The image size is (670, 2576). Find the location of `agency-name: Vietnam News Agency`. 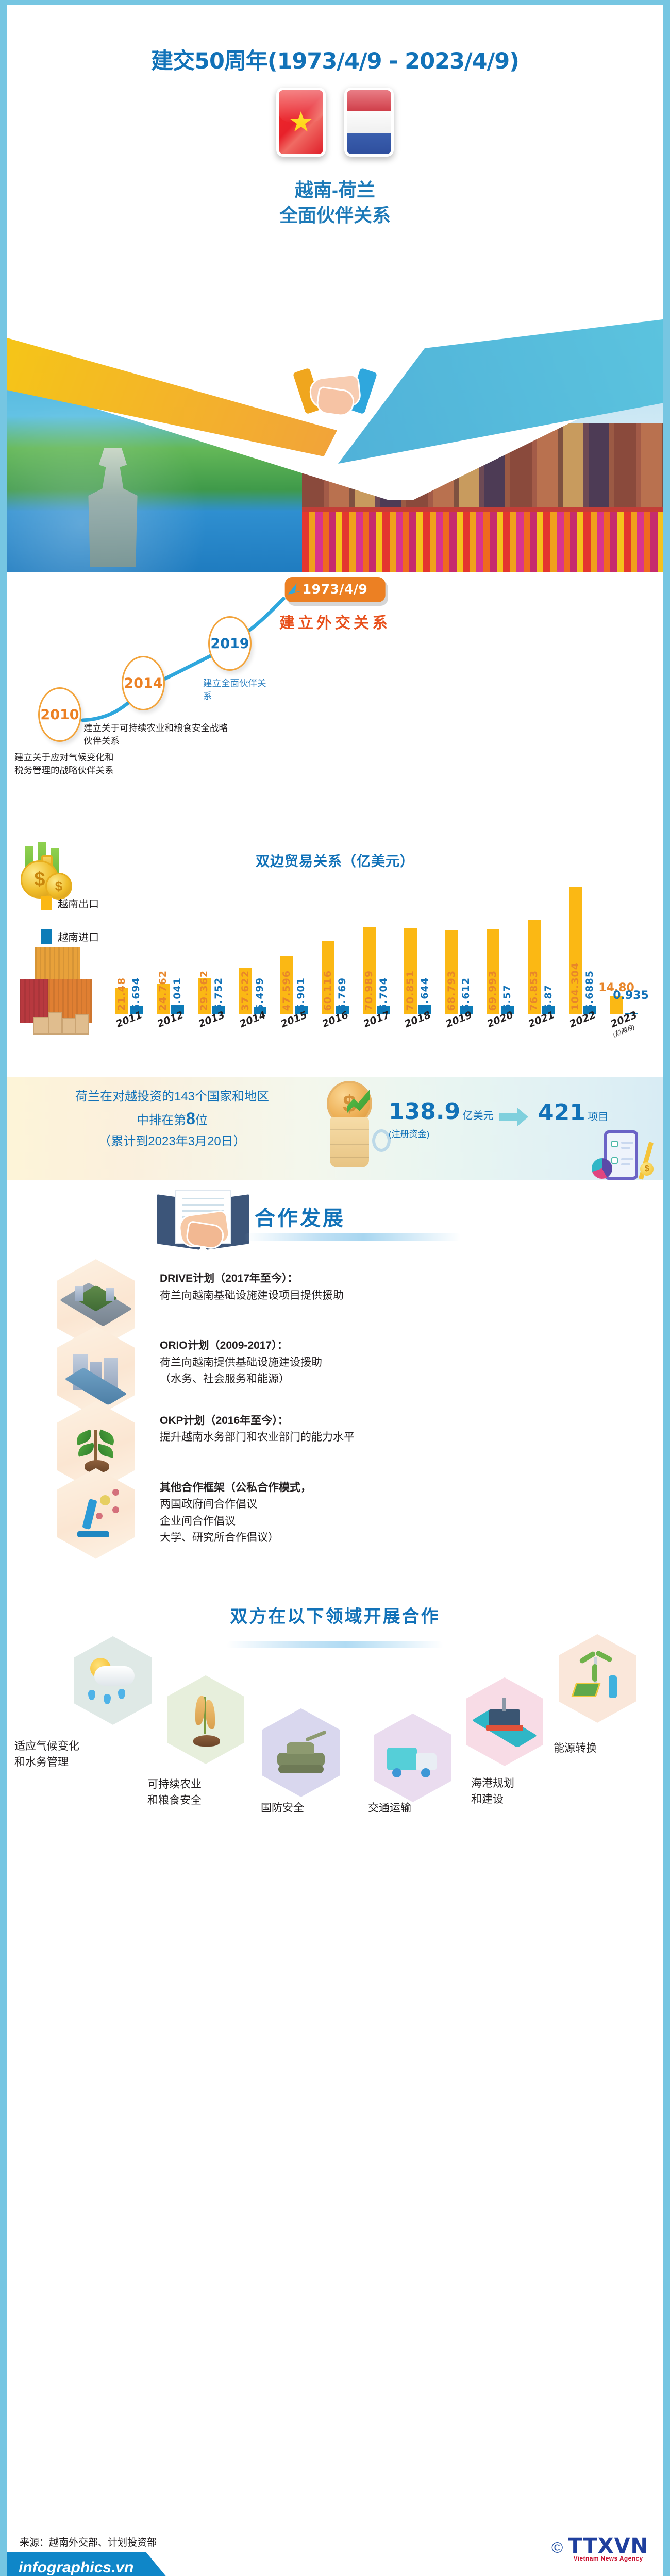

agency-name: Vietnam News Agency is located at coordinates (608, 2558).